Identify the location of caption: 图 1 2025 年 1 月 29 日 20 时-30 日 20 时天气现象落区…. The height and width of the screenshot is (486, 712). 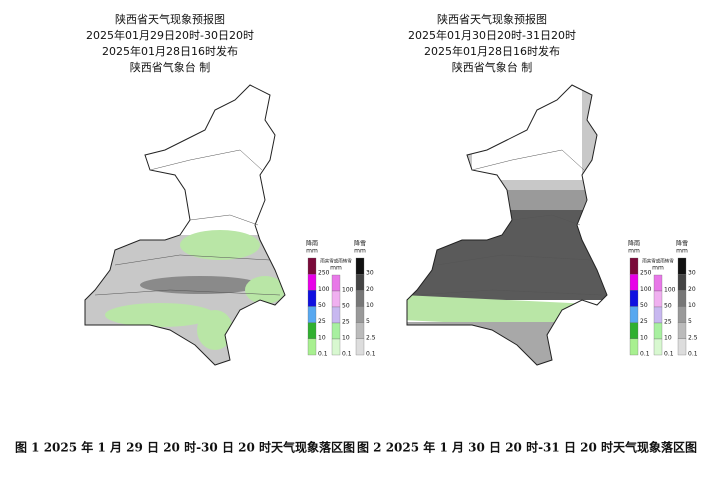
(185, 447).